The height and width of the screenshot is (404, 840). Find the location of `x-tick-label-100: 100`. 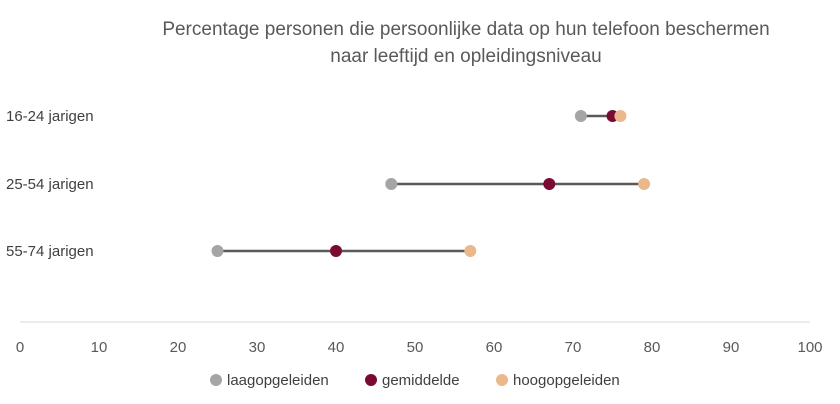

x-tick-label-100: 100 is located at coordinates (809, 347).